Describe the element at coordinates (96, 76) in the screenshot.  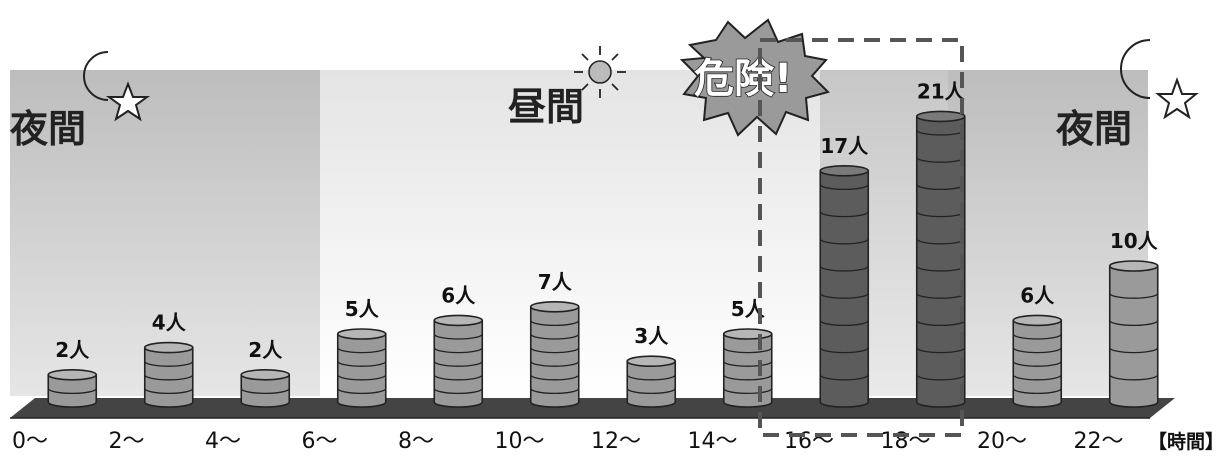
I see `moon-icon` at that location.